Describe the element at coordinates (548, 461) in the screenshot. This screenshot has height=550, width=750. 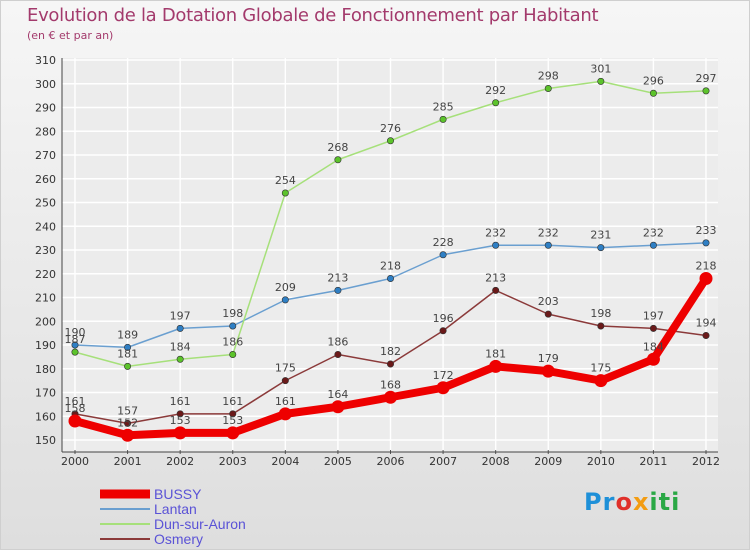
I see `x-tick-label: 2009` at that location.